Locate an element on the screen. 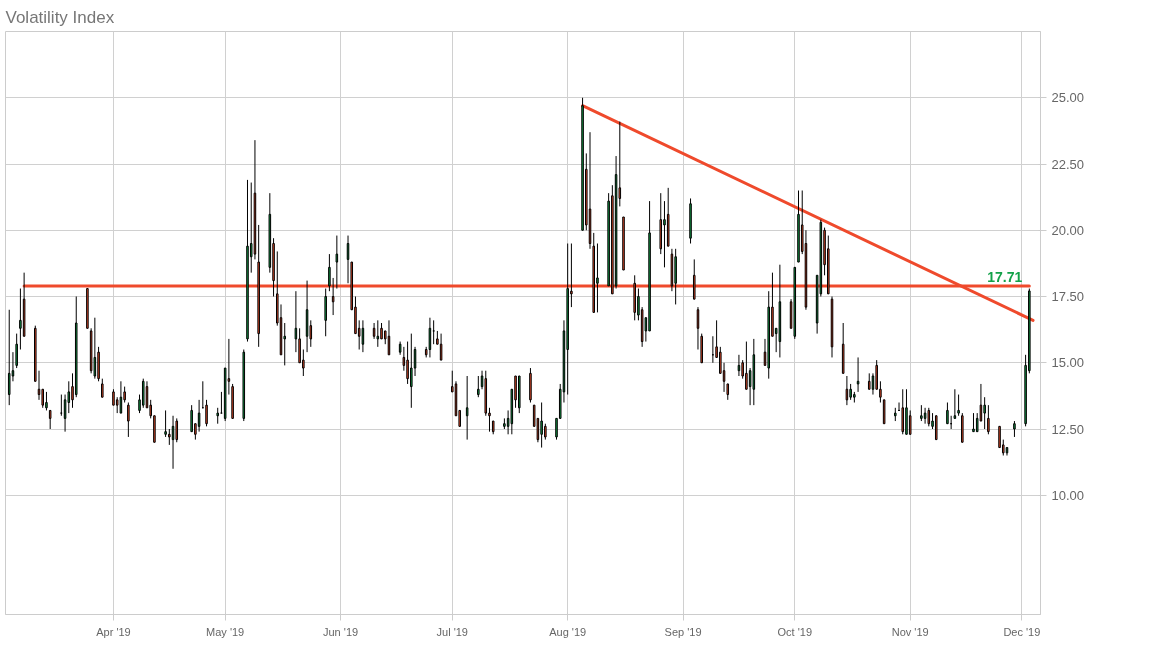  annotation: 17.71 is located at coordinates (1005, 276).